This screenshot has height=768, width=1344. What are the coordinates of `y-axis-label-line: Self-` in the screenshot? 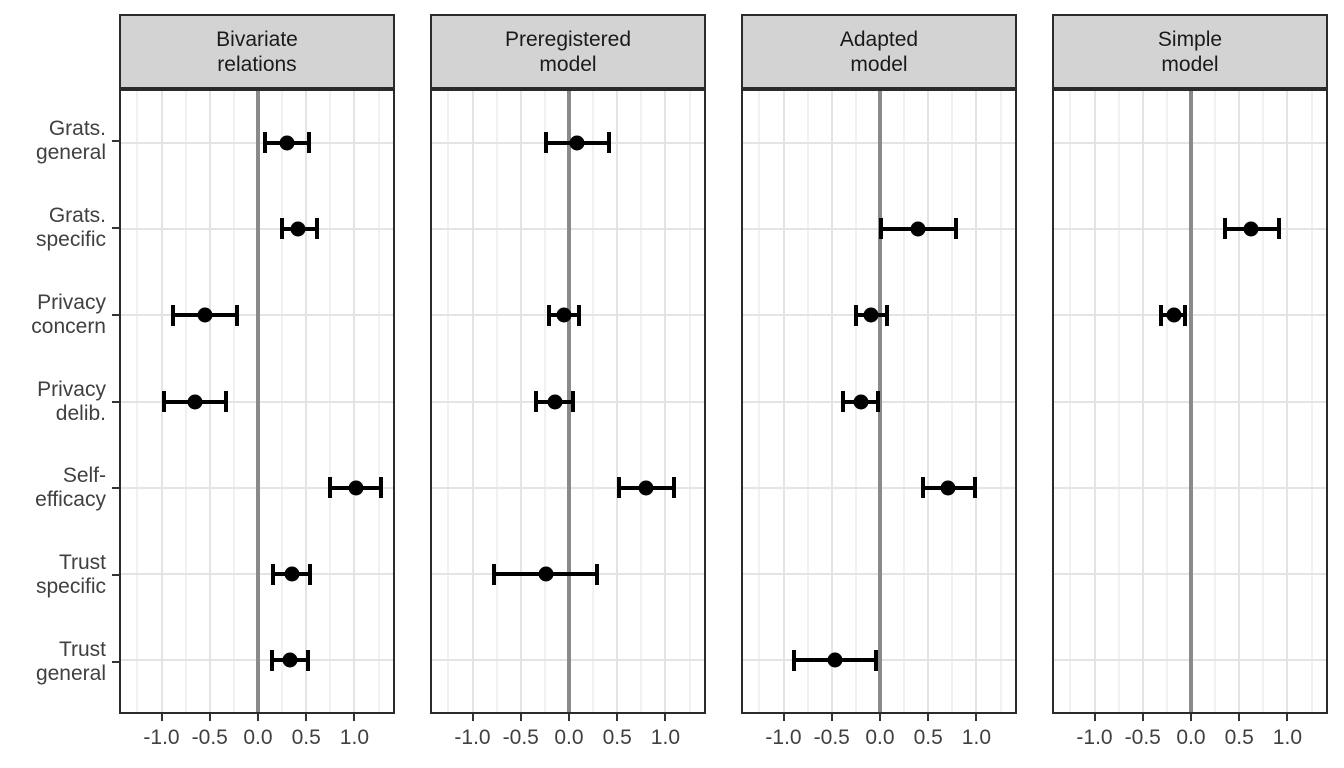 It's located at (84, 476).